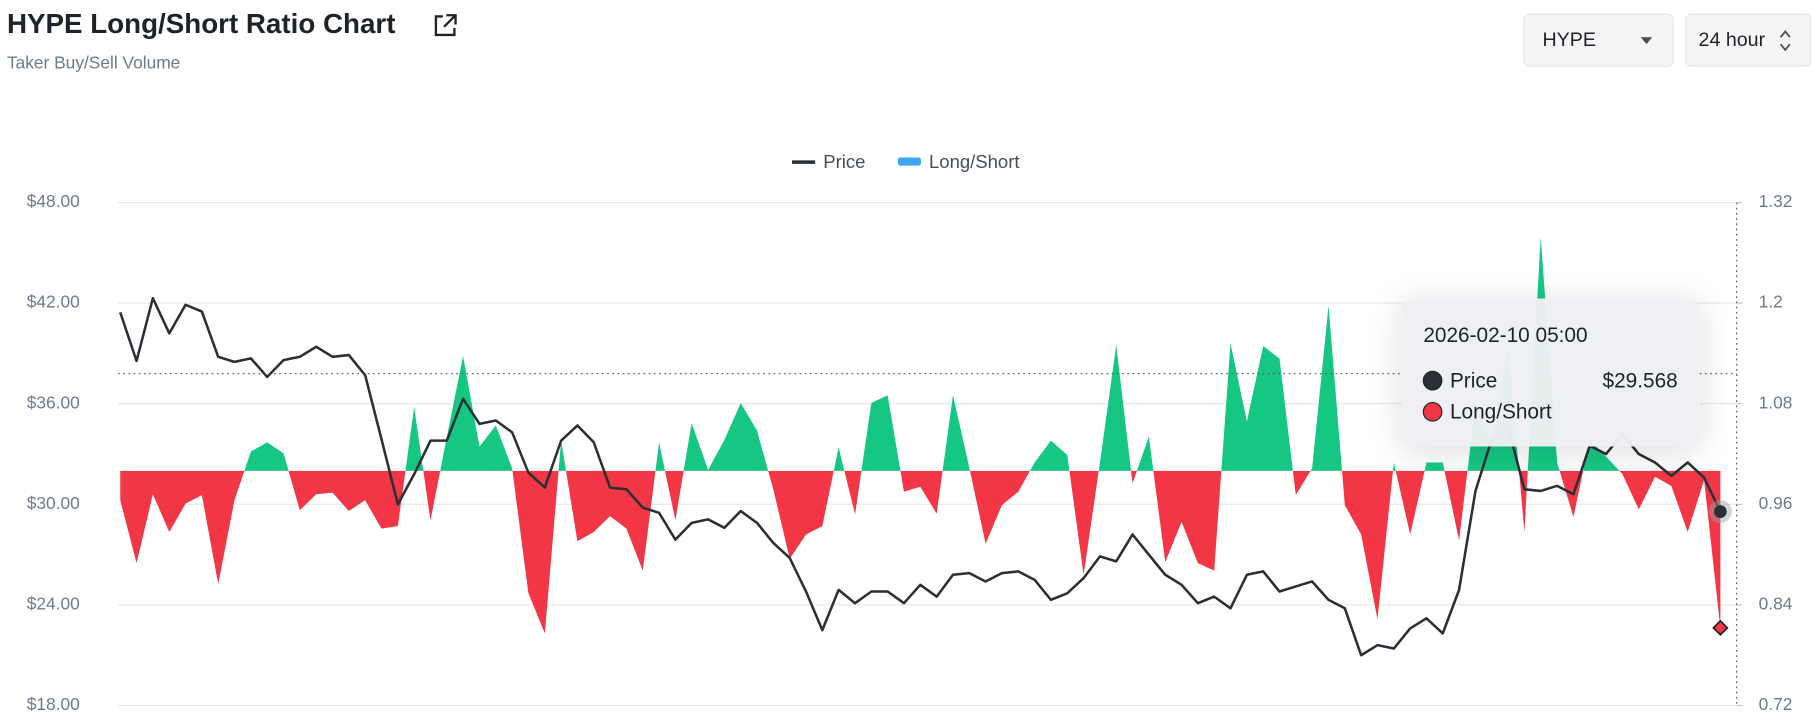  I want to click on price-point-core, so click(1720, 511).